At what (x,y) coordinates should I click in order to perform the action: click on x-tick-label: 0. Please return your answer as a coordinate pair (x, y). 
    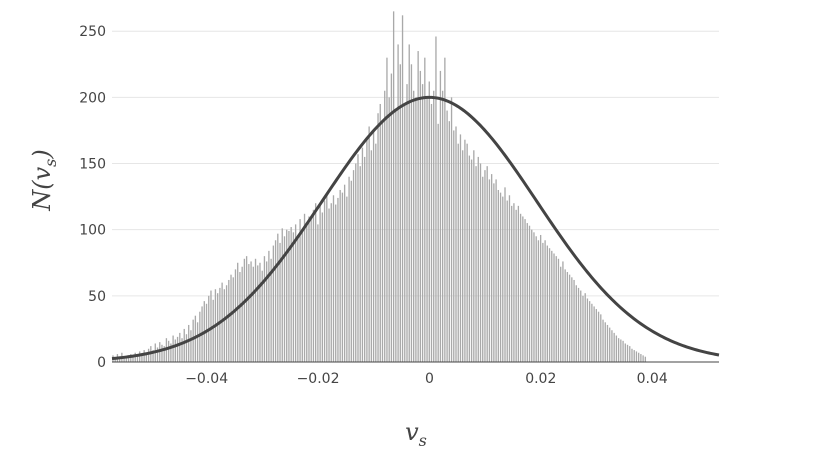
    Looking at the image, I should click on (429, 379).